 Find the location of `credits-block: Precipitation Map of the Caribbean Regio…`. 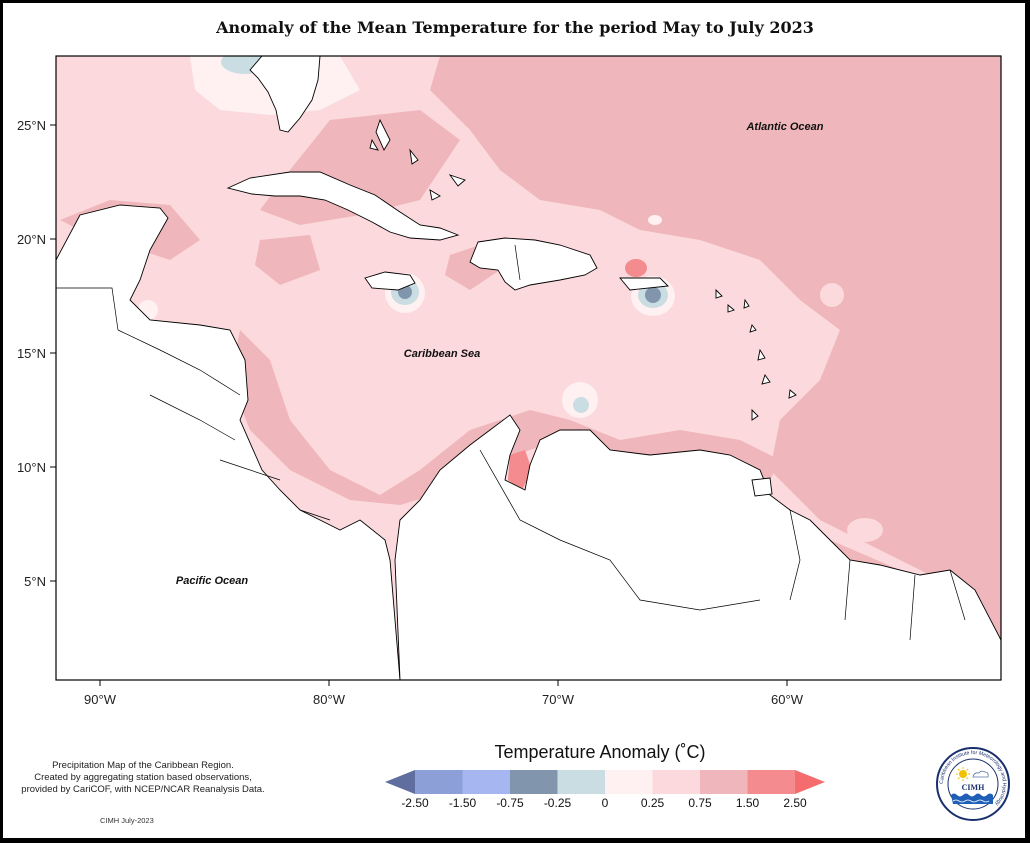

credits-block: Precipitation Map of the Caribbean Regio… is located at coordinates (143, 778).